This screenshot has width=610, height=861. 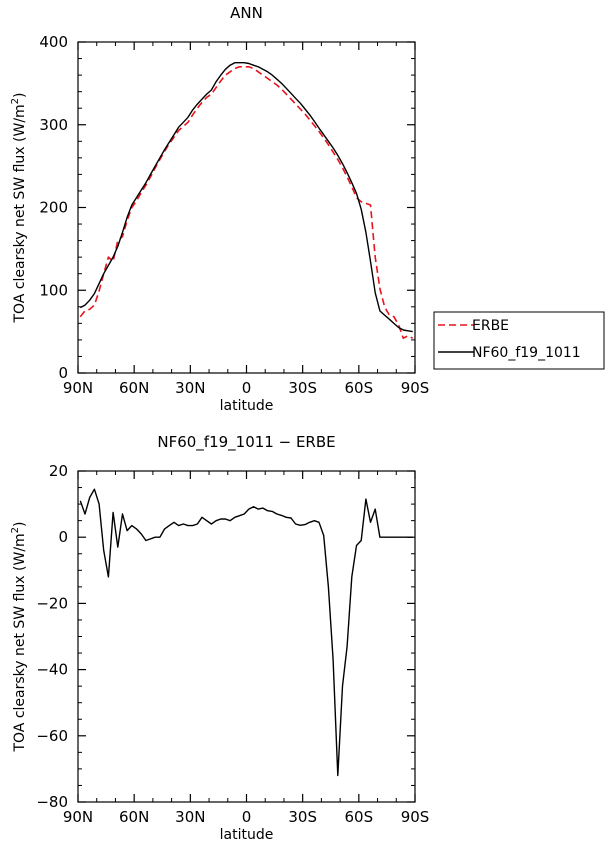 I want to click on chart-title: ANN, so click(x=246, y=13).